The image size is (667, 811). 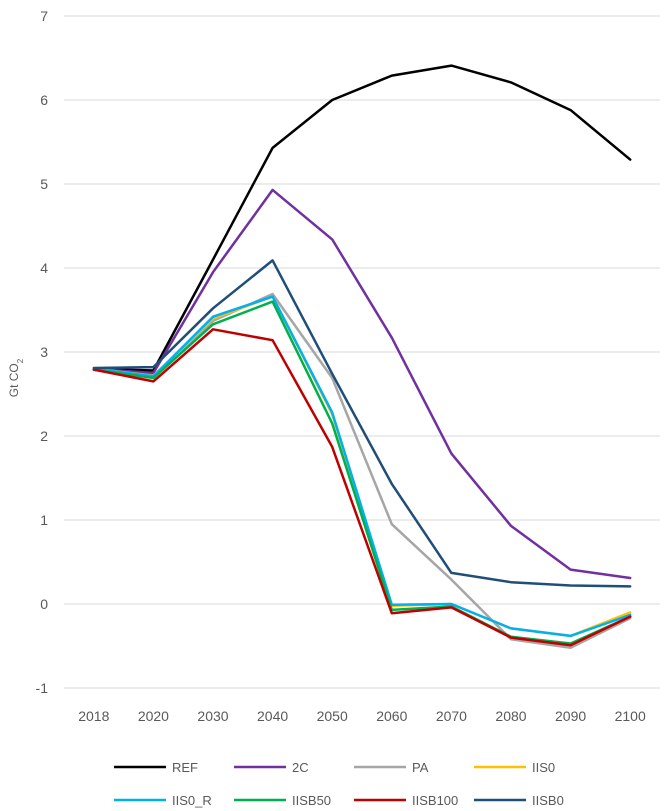 I want to click on legend-entry: IISB50, so click(x=282, y=800).